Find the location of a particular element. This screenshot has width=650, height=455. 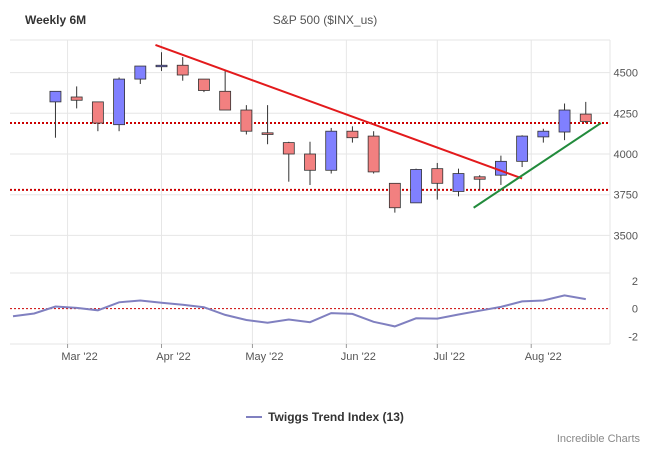

time-axis-tick-label: Mar '22 is located at coordinates (79, 357).